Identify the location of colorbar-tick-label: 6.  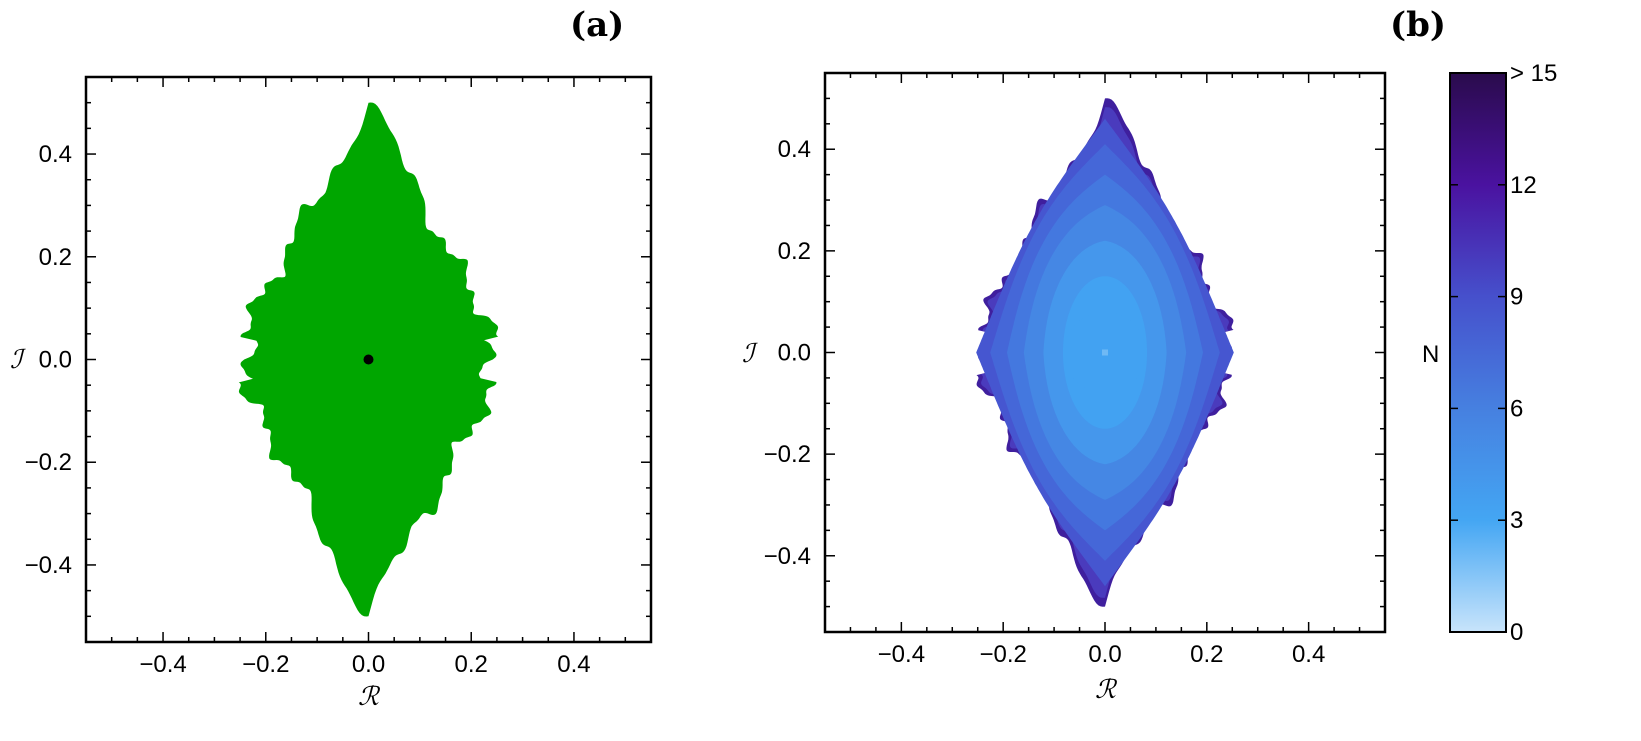
(1516, 408).